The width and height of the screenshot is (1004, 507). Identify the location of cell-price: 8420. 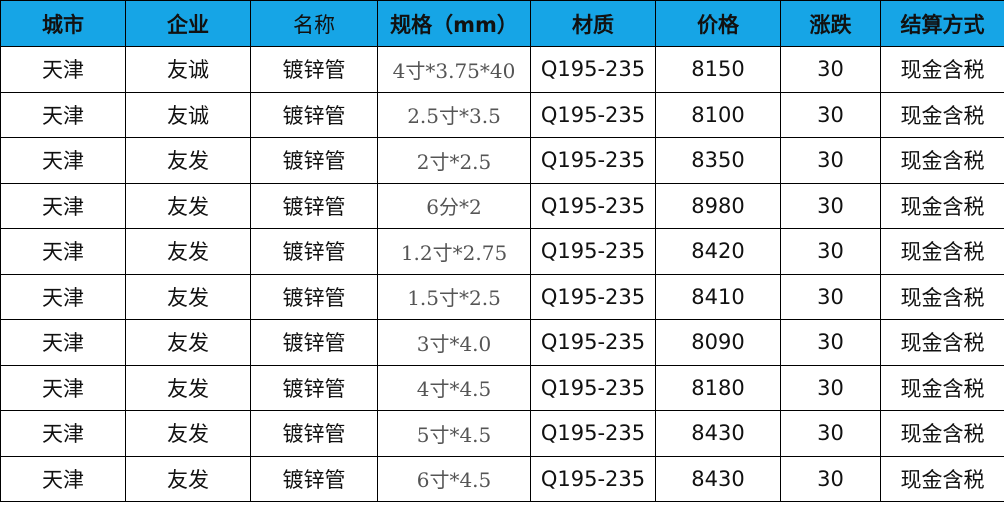
(718, 251).